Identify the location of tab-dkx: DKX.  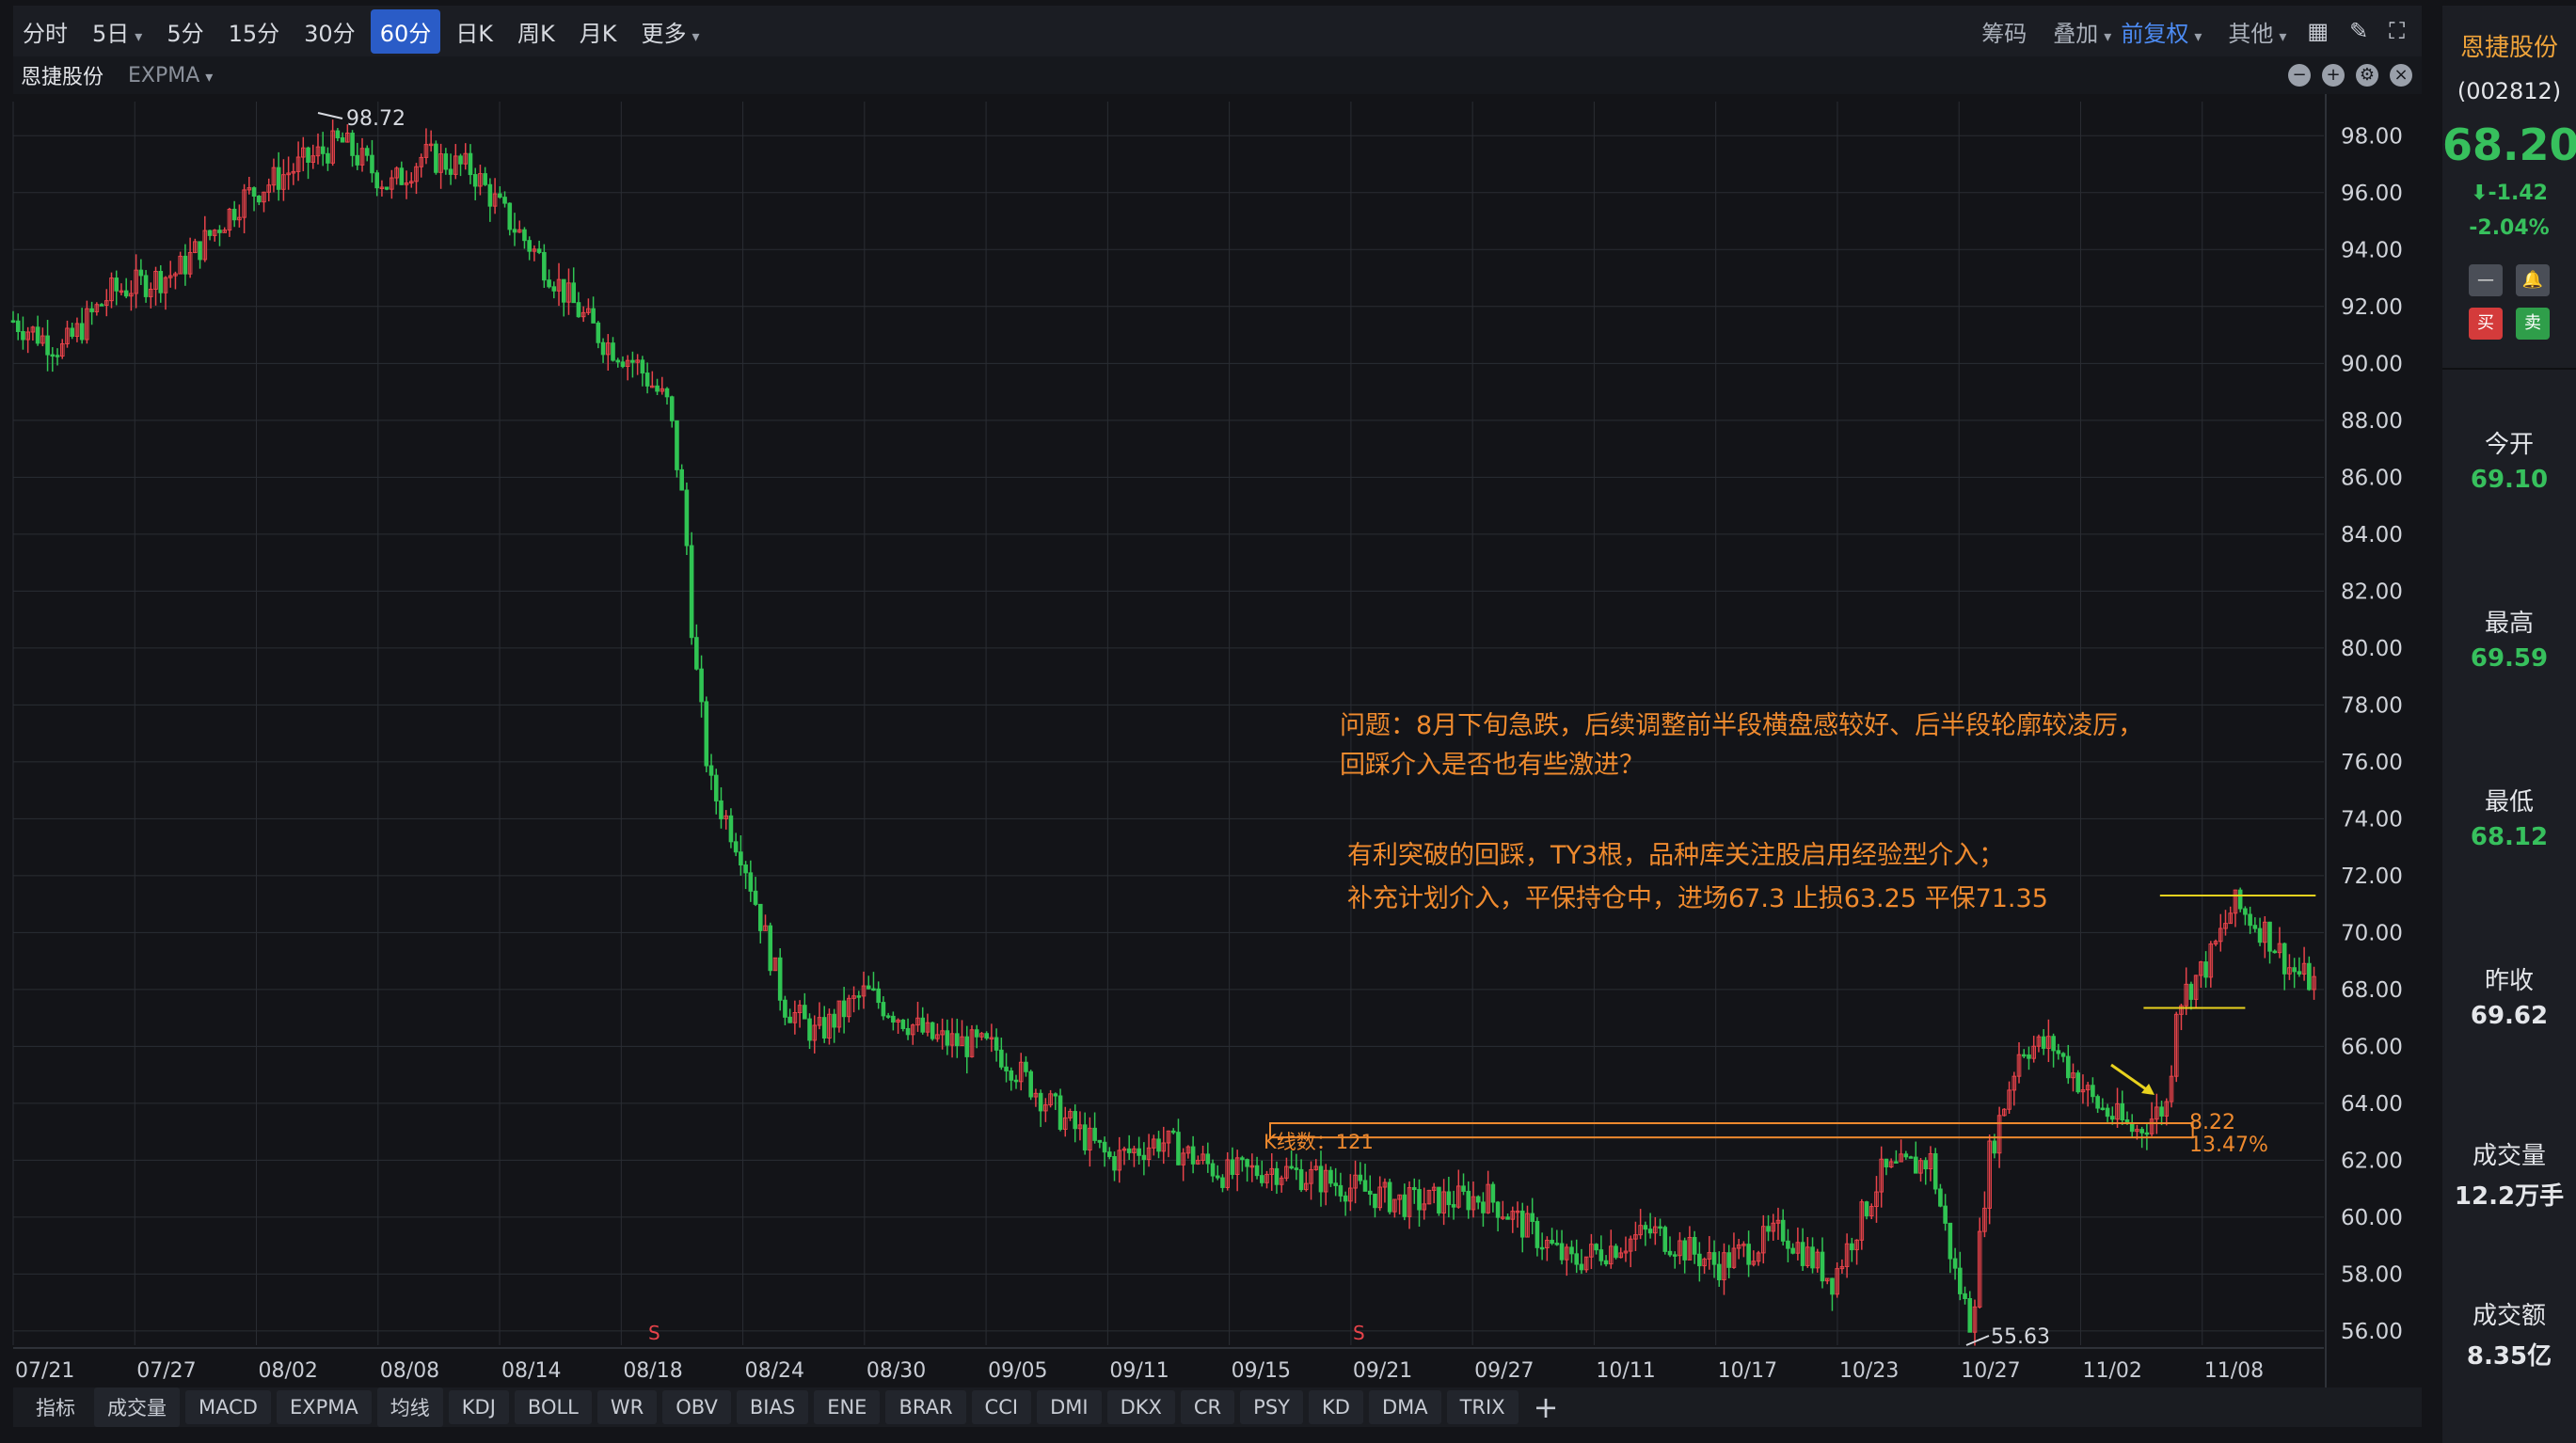
(1140, 1407).